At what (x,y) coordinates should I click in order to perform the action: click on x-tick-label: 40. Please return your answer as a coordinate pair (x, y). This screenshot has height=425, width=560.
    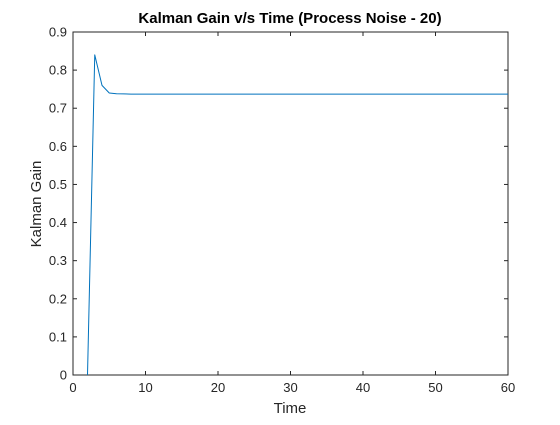
    Looking at the image, I should click on (363, 387).